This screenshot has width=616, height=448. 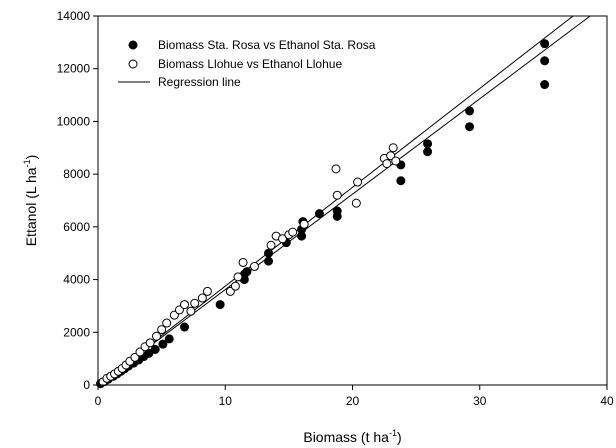 I want to click on y-tick-label: 8000, so click(x=76, y=174).